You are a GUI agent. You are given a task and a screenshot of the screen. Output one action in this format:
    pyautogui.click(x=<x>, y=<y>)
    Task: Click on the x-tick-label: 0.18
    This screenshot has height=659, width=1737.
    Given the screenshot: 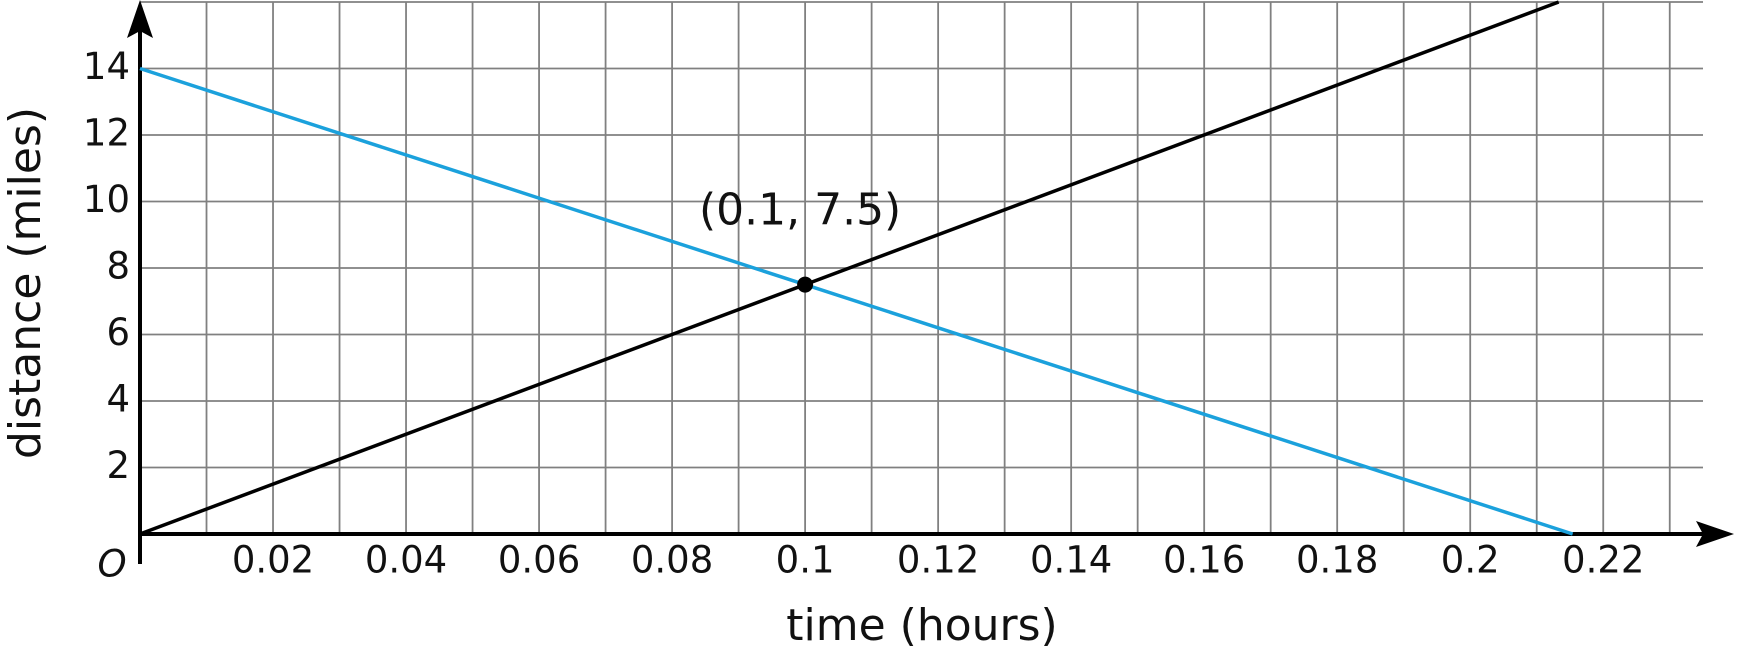 What is the action you would take?
    pyautogui.click(x=1337, y=560)
    